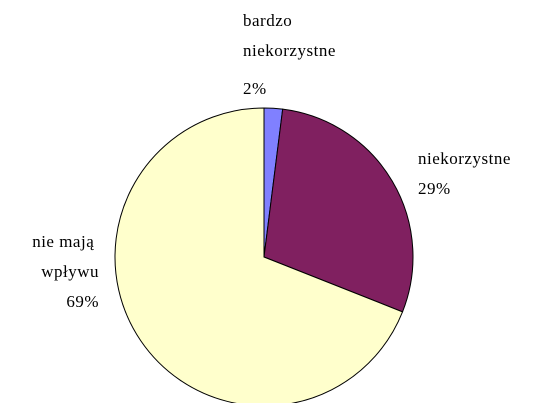 The height and width of the screenshot is (403, 547). Describe the element at coordinates (338, 210) in the screenshot. I see `pie-slice` at that location.